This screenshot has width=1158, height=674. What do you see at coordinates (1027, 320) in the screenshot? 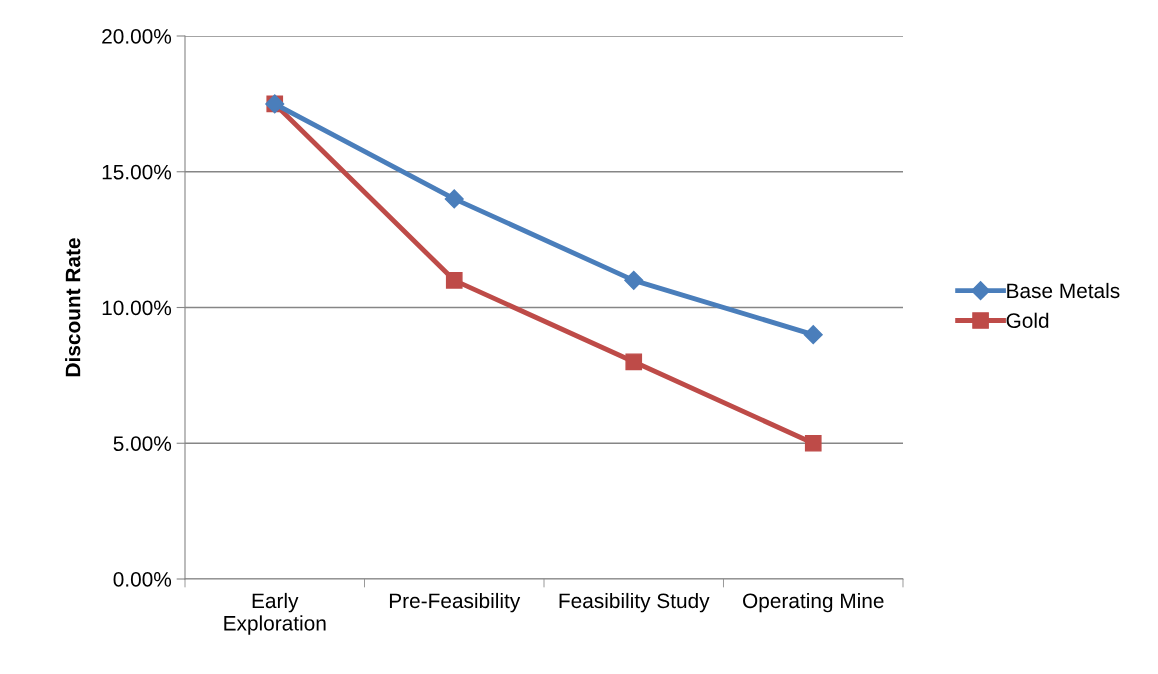
I see `legend-label: Gold` at bounding box center [1027, 320].